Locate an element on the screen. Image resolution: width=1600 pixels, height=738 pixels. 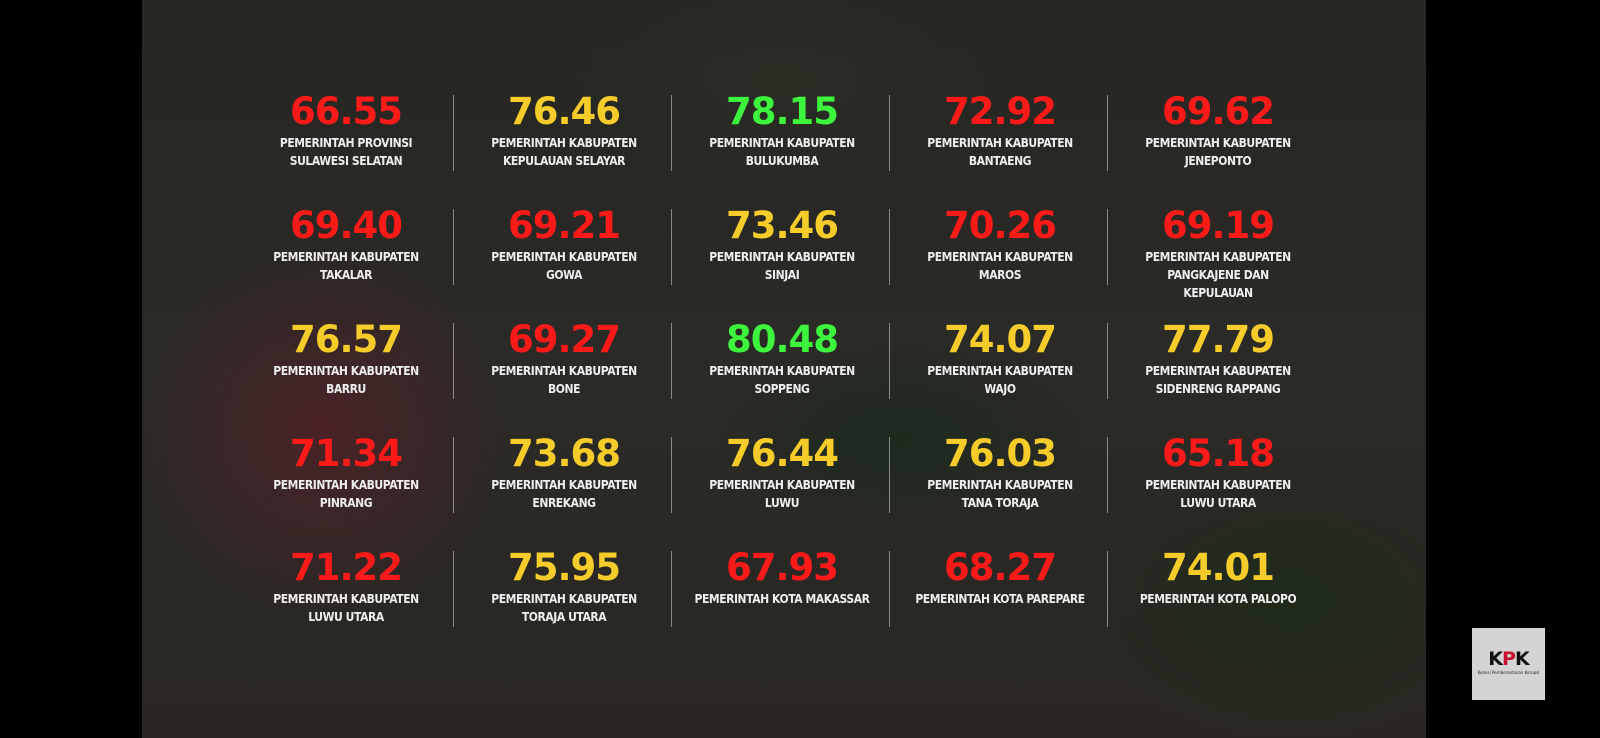
score-value: 80.48 is located at coordinates (782, 339).